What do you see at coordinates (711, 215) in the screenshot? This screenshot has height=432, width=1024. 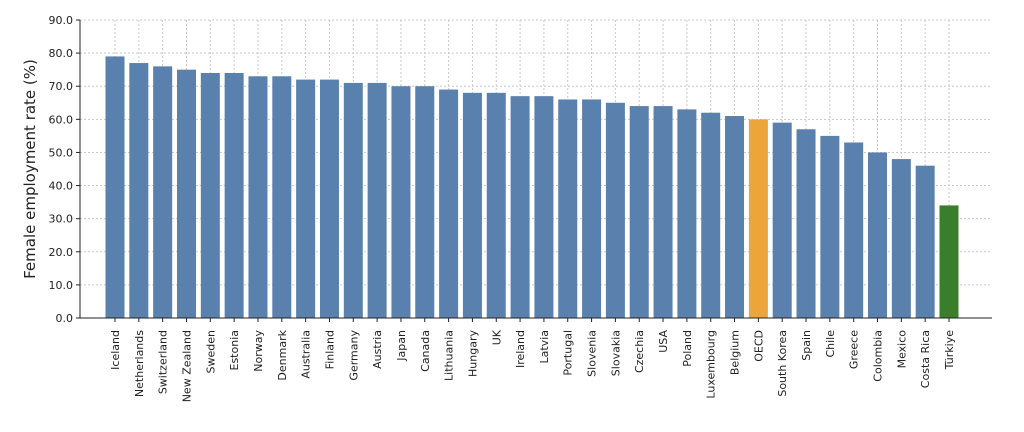 I see `bar-luxembourg` at bounding box center [711, 215].